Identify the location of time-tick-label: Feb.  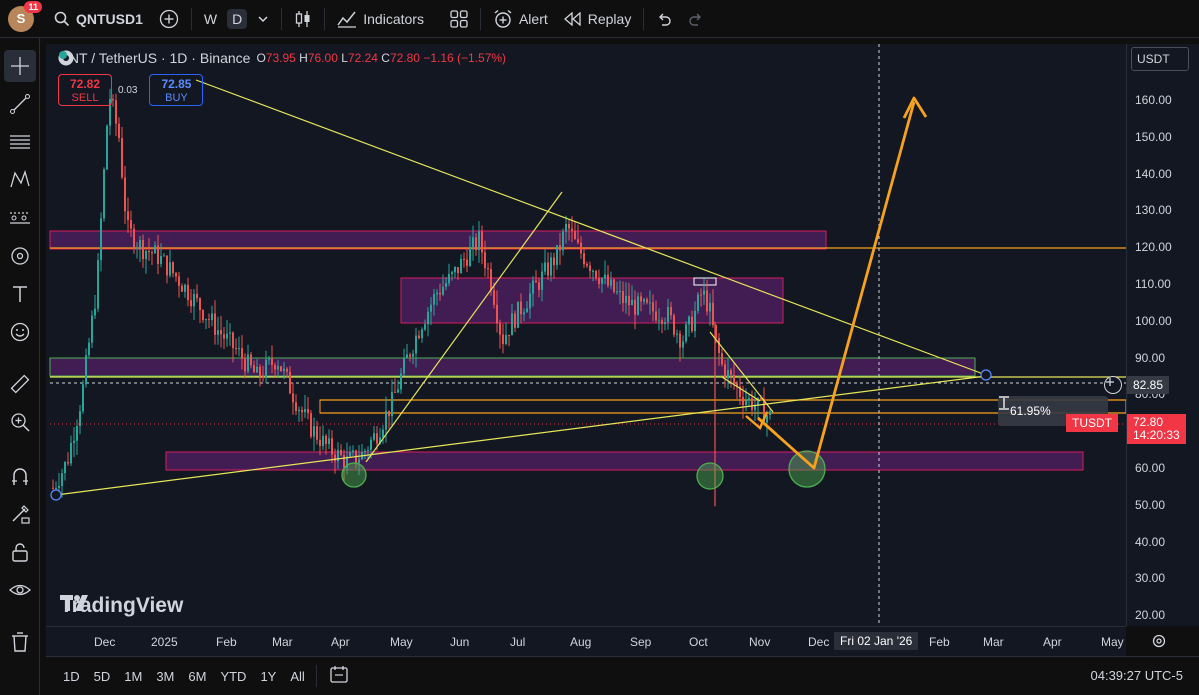
(939, 642).